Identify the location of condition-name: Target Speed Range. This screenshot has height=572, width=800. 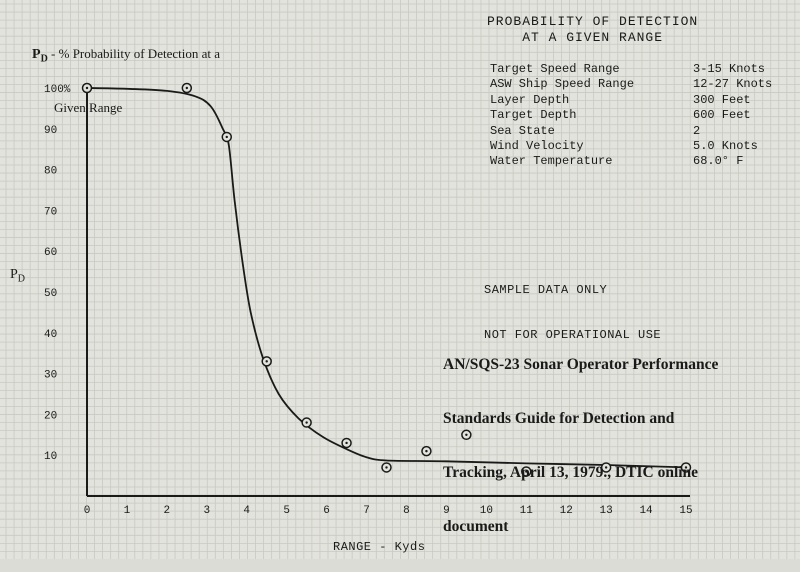
(555, 69).